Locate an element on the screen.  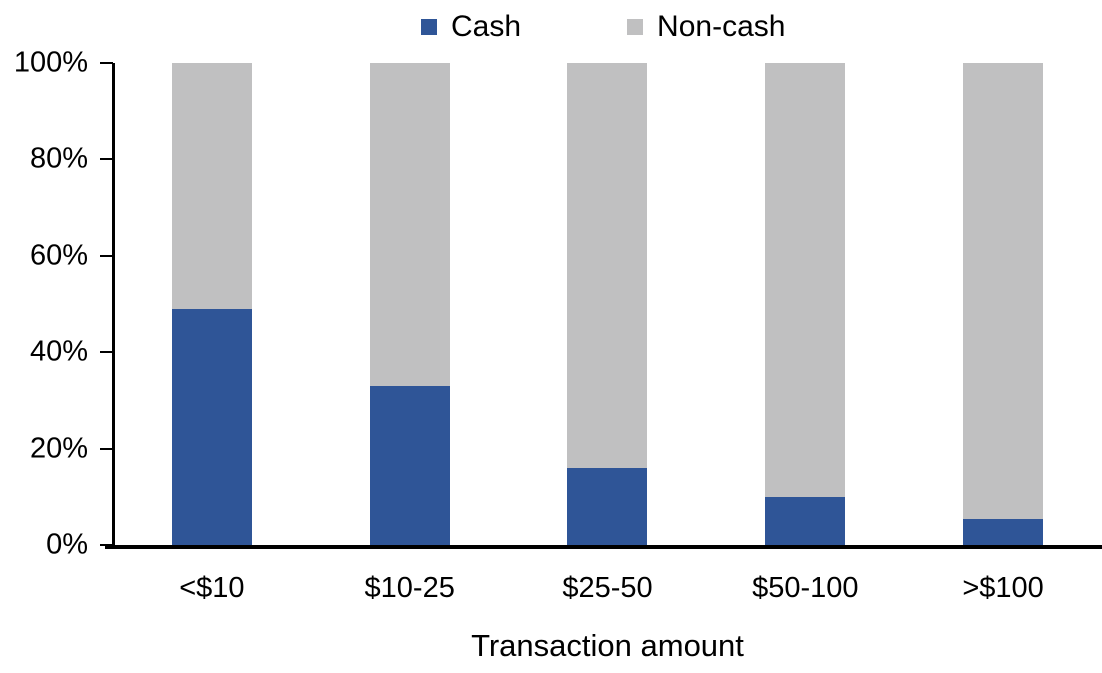
x-tick-label: $25-50 is located at coordinates (607, 588).